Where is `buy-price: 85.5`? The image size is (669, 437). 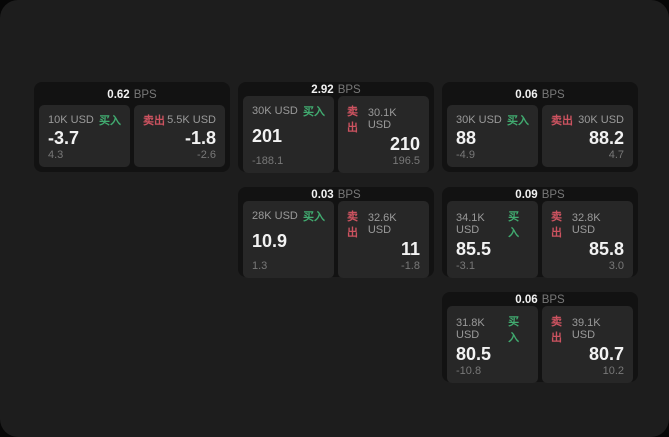
buy-price: 85.5 is located at coordinates (474, 249).